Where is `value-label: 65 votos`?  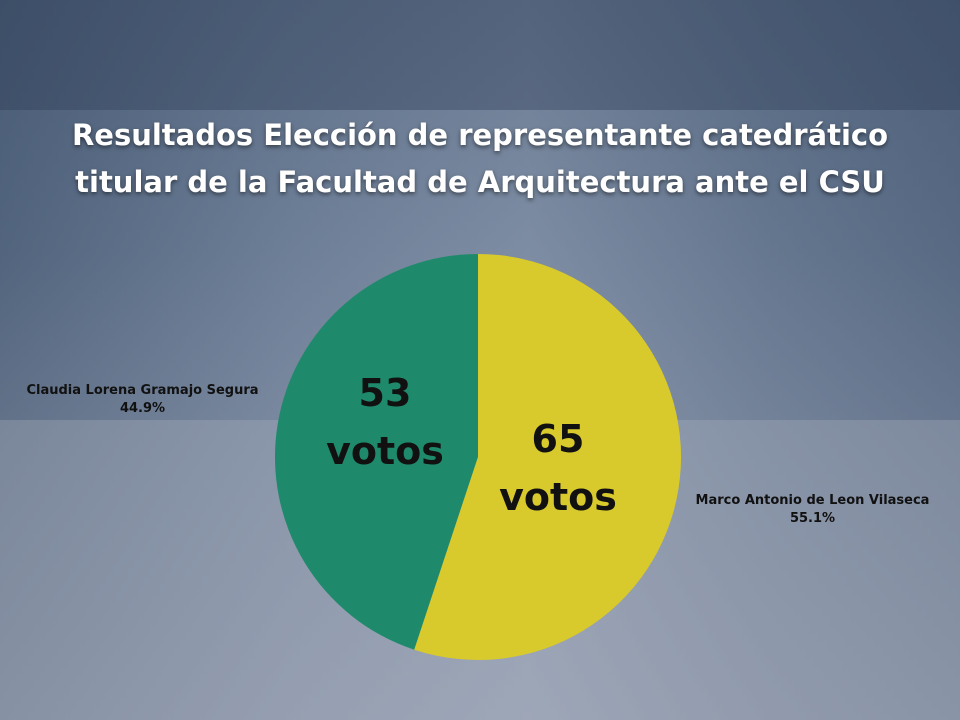
value-label: 65 votos is located at coordinates (558, 468).